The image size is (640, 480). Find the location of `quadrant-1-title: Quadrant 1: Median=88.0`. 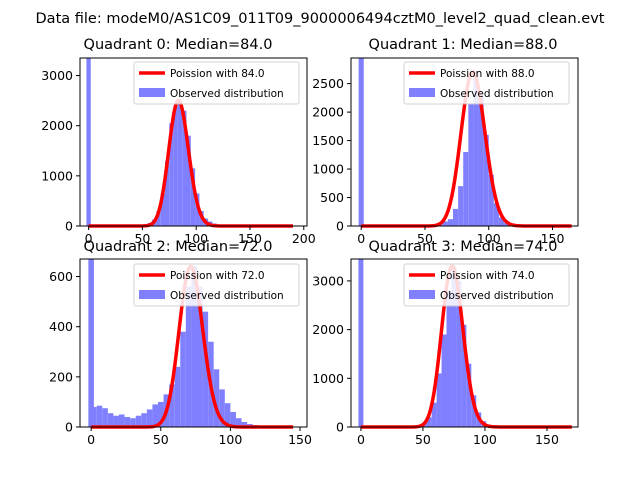

quadrant-1-title: Quadrant 1: Median=88.0 is located at coordinates (463, 45).